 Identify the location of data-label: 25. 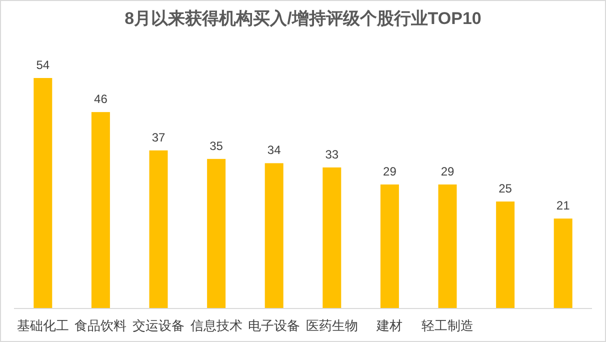
(505, 189).